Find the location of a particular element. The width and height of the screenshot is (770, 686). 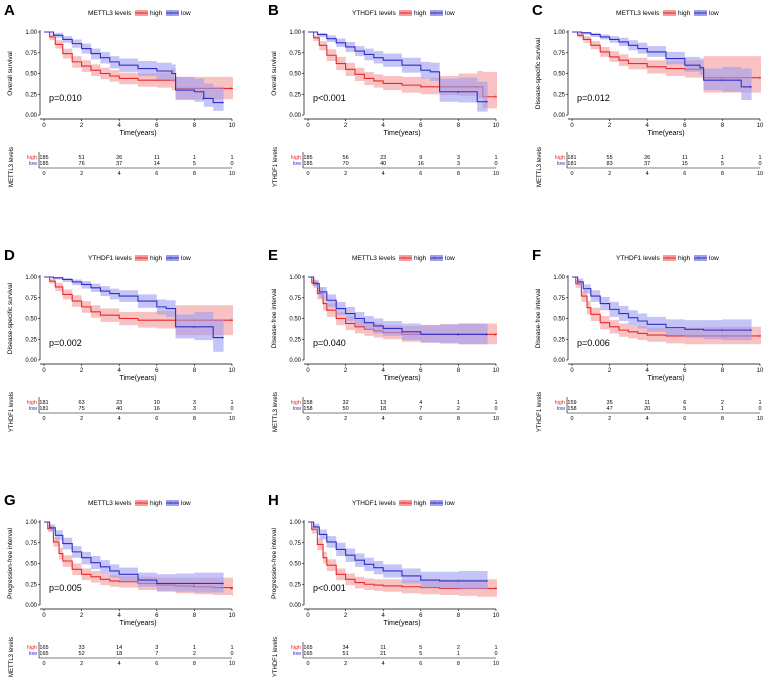

legend-high-mark: + is located at coordinates (403, 14).